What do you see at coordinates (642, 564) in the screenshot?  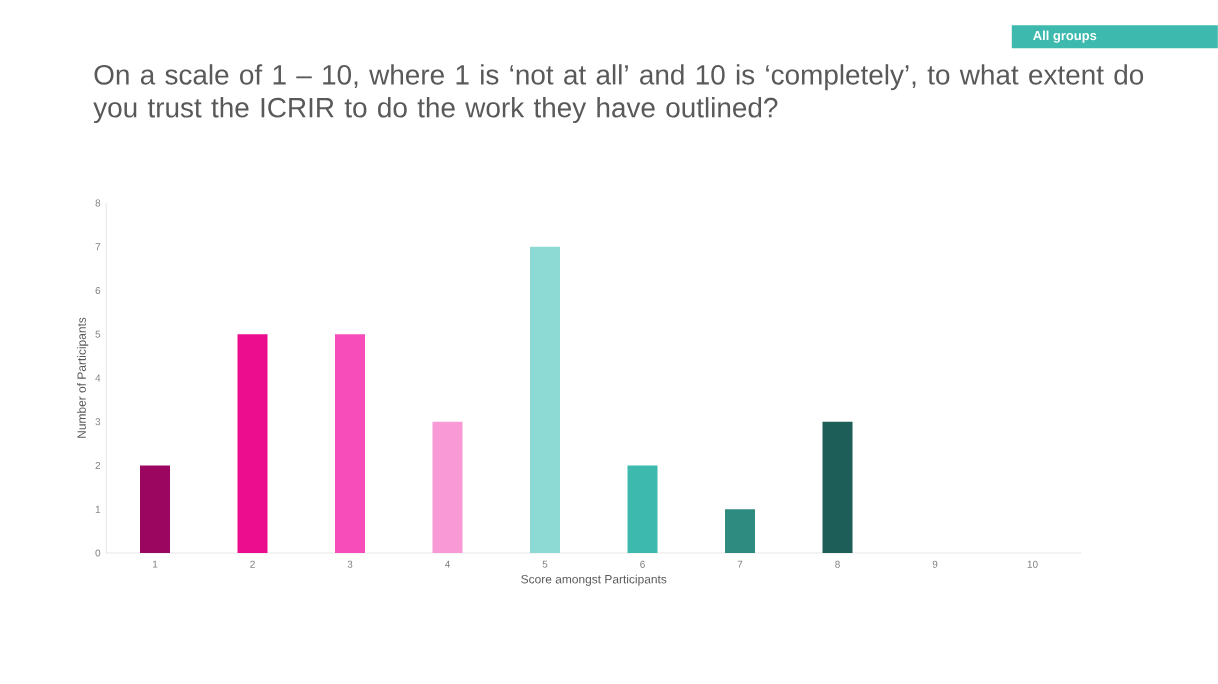 I see `x-tick-label: 6` at bounding box center [642, 564].